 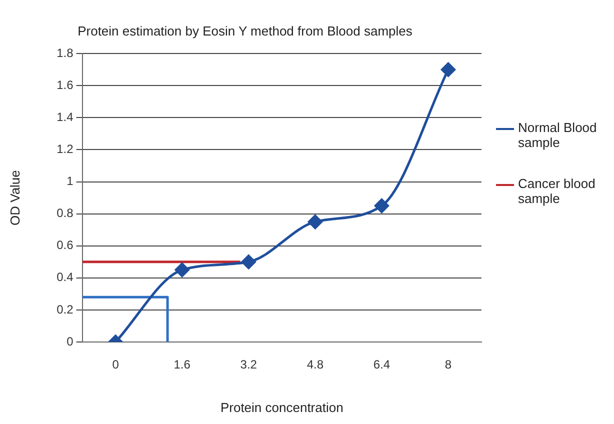 I want to click on y-axis-title: OD Value, so click(x=14, y=198).